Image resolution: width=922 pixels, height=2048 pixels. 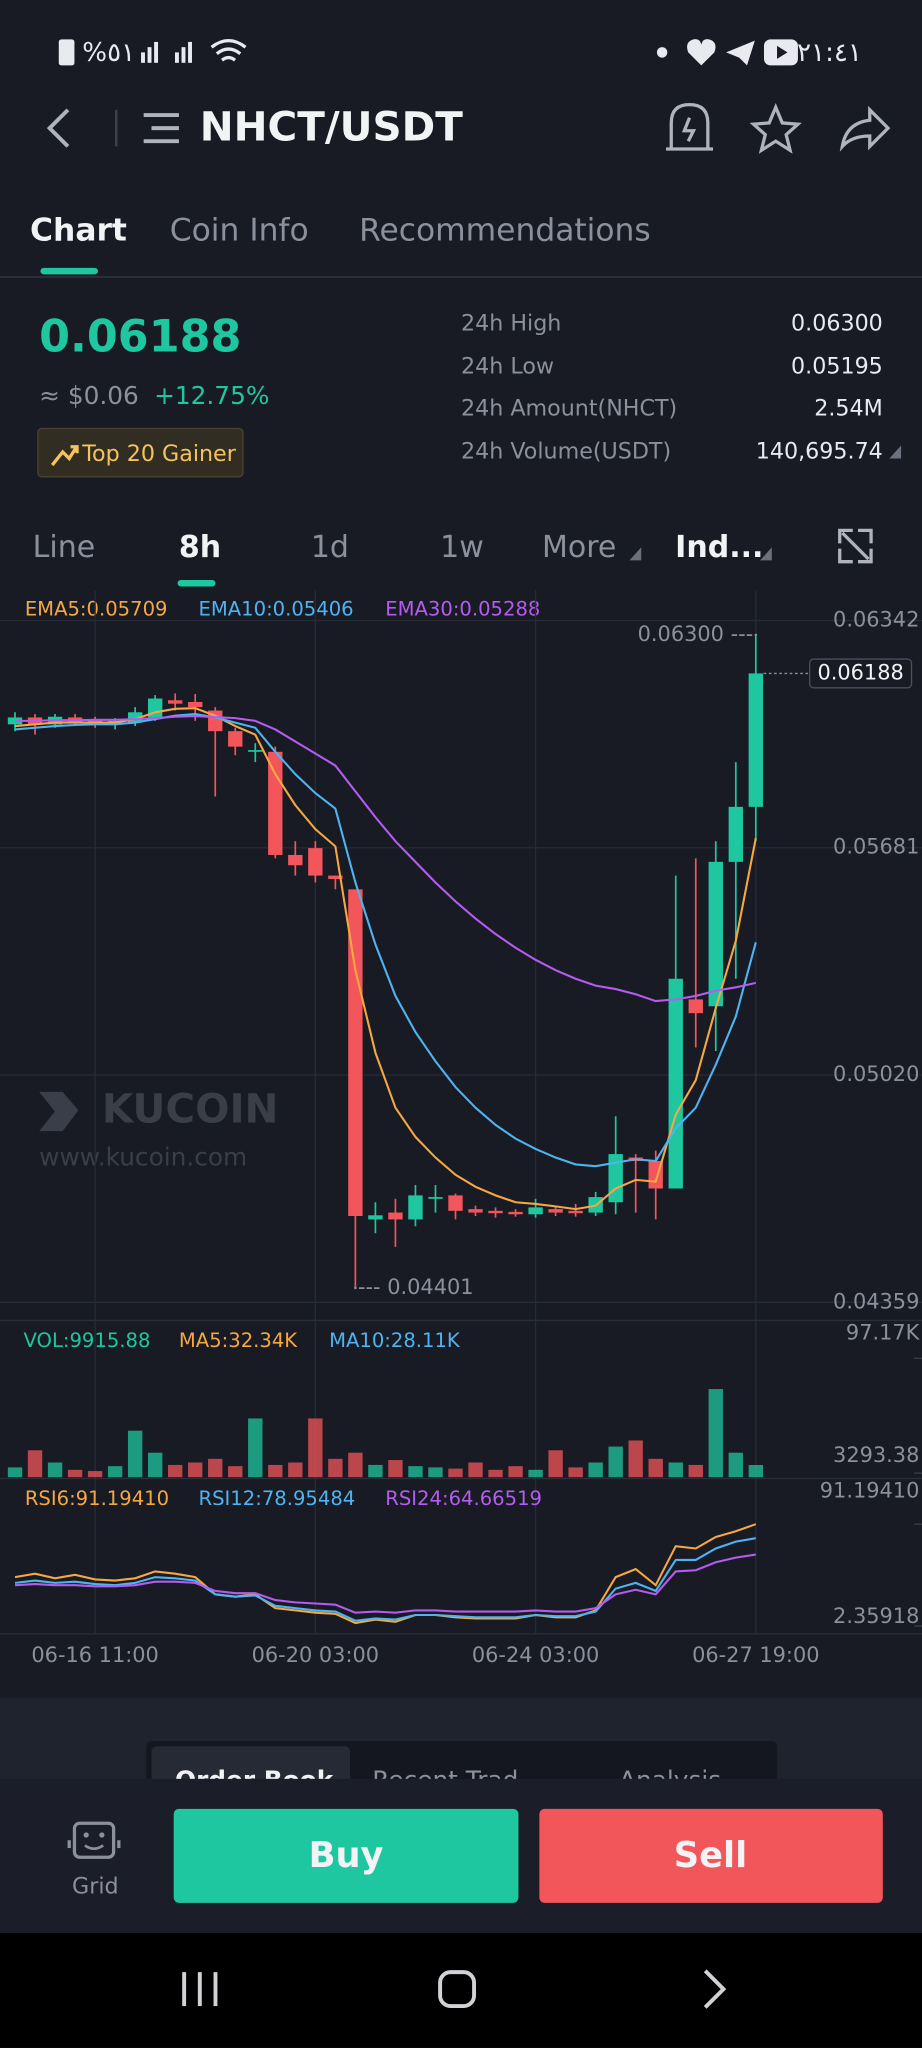 I want to click on menu-button, so click(x=161, y=128).